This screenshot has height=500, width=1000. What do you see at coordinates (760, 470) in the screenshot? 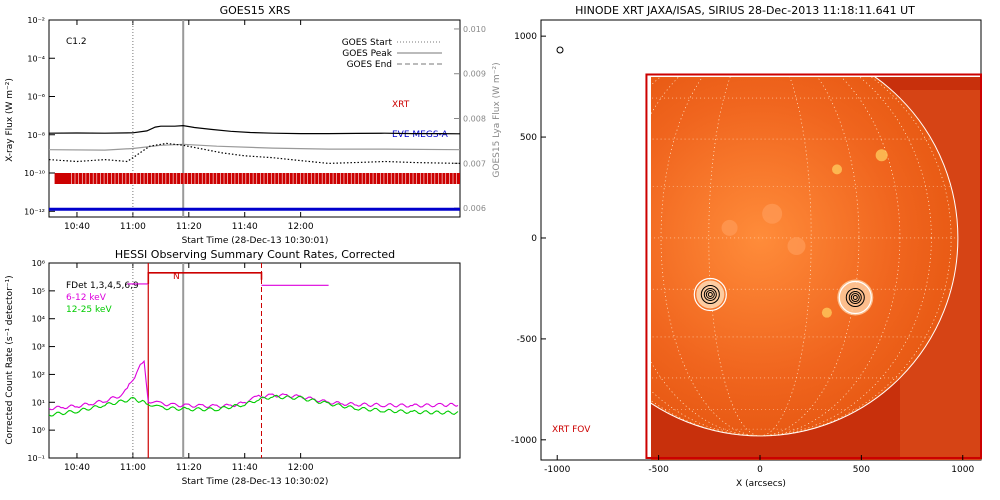
I see `x-tick-label: 0` at bounding box center [760, 470].